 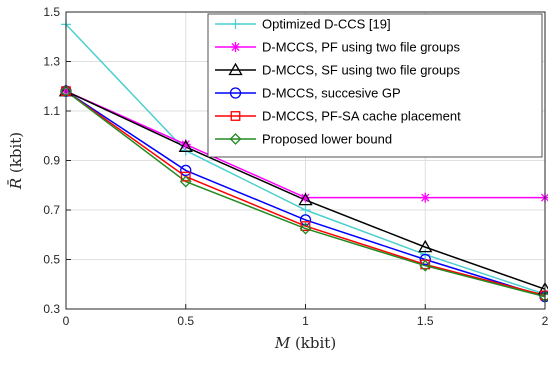 I want to click on y-axis-unit: (kbit), so click(x=16, y=152).